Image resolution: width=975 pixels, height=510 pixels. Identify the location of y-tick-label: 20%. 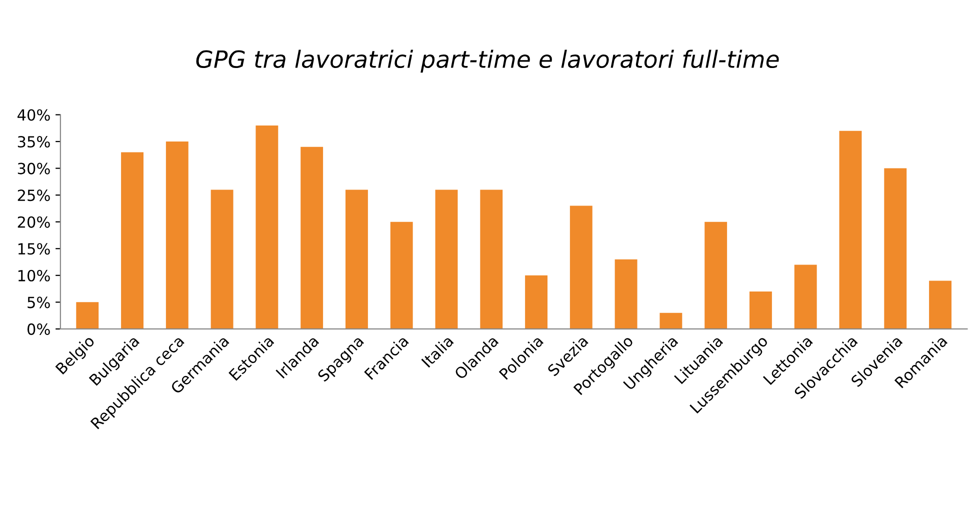
(34, 222).